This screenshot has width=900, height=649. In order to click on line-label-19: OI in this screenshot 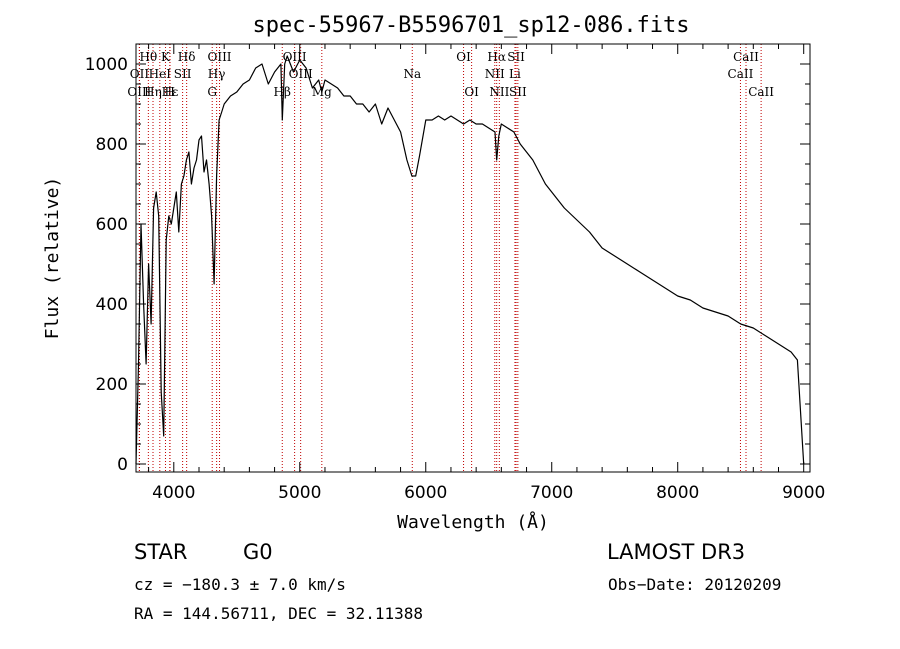, I will do `click(471, 92)`.